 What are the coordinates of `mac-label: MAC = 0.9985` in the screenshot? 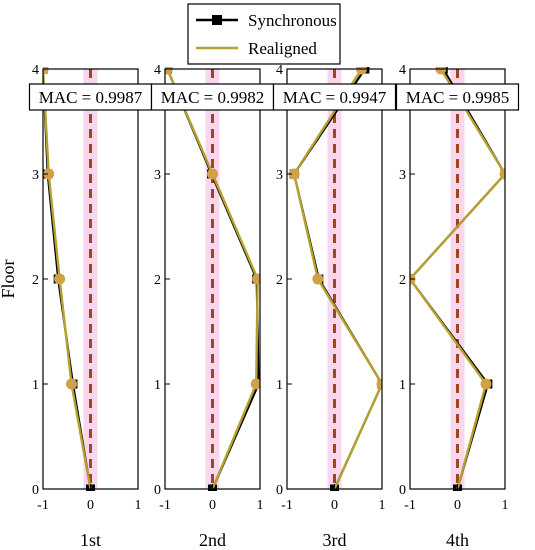 It's located at (458, 97).